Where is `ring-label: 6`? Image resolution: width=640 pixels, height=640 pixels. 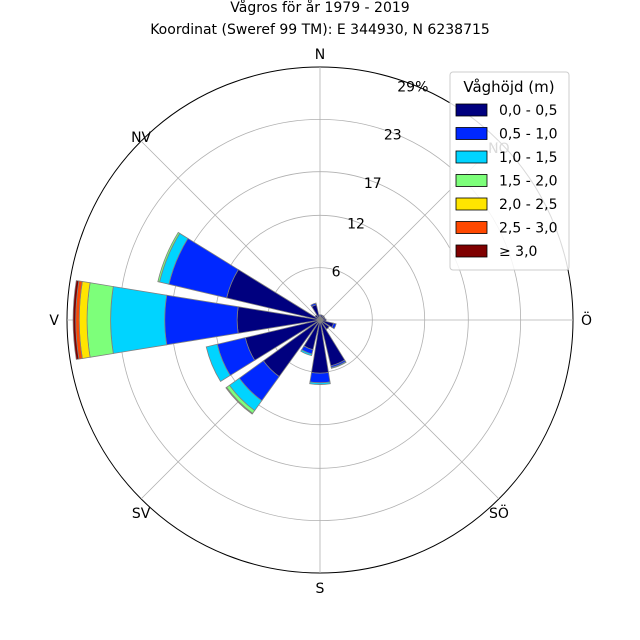
ring-label: 6 is located at coordinates (336, 273).